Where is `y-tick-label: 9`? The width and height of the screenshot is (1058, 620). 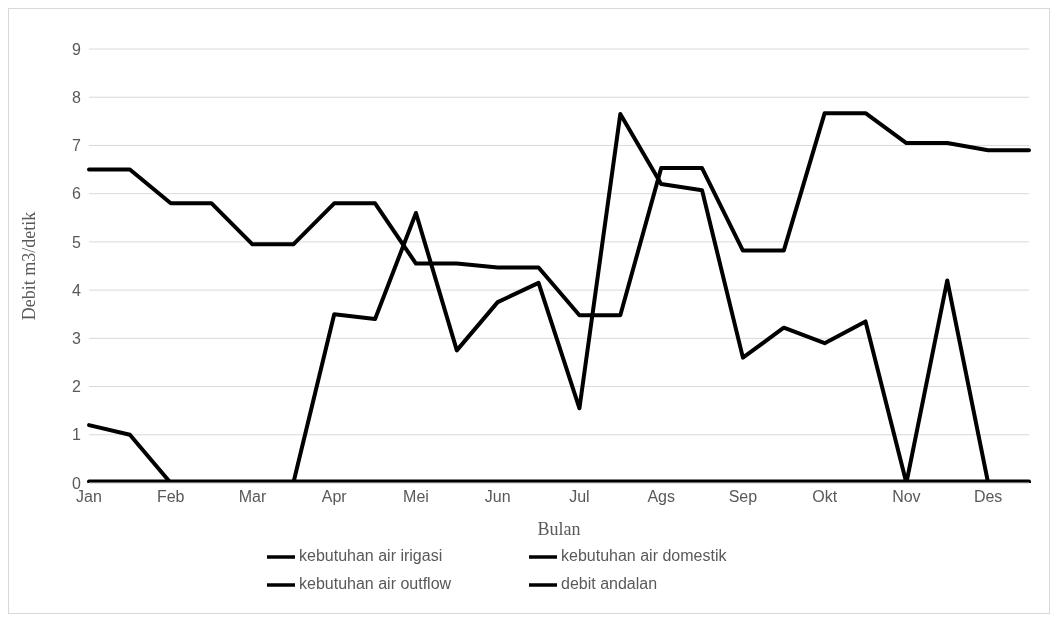 y-tick-label: 9 is located at coordinates (77, 49).